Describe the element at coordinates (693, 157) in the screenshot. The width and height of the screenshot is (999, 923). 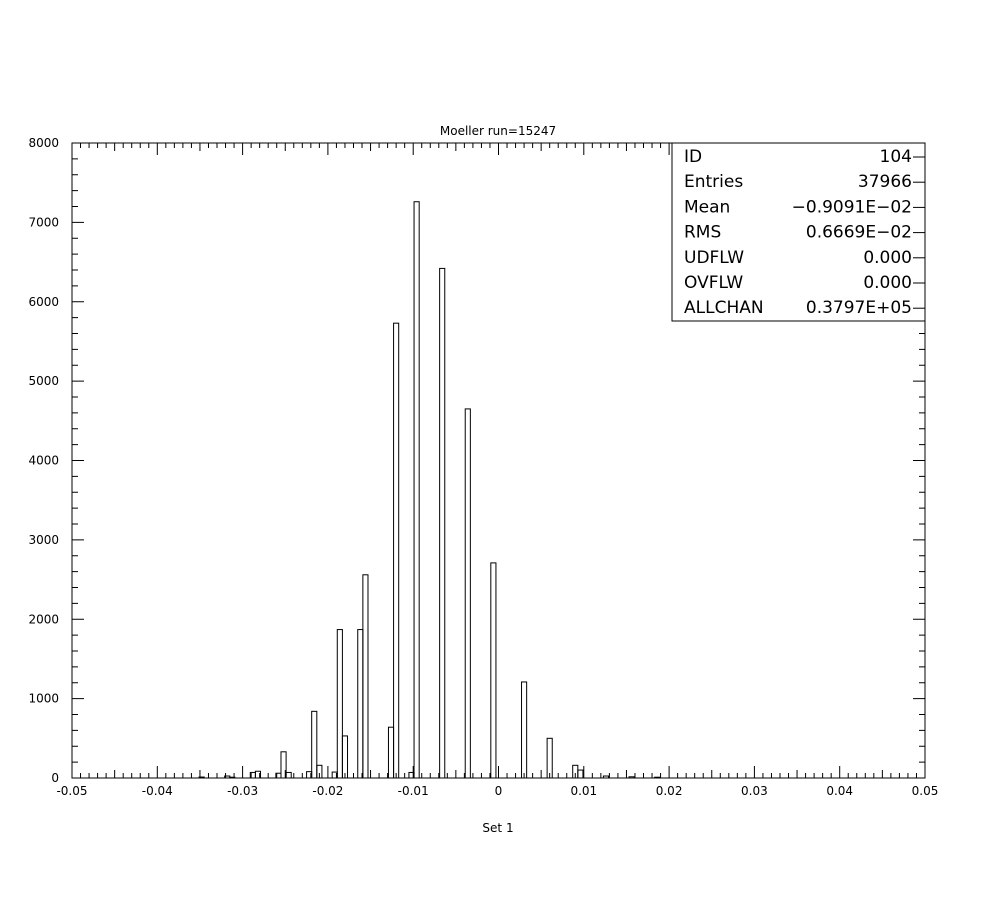
I see `stat-key: ID` at that location.